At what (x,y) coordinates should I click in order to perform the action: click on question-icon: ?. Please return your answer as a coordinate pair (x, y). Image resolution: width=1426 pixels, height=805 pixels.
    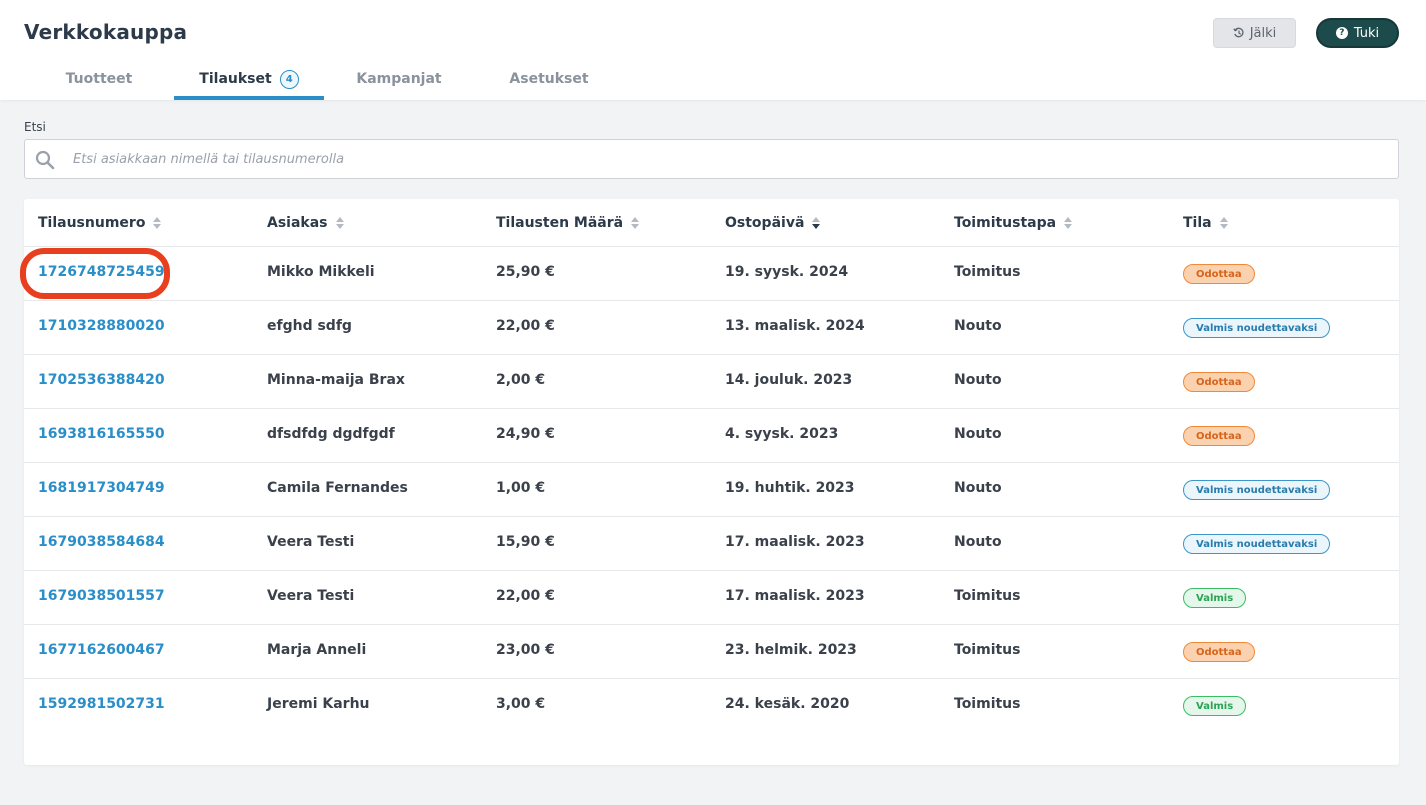
    Looking at the image, I should click on (1341, 33).